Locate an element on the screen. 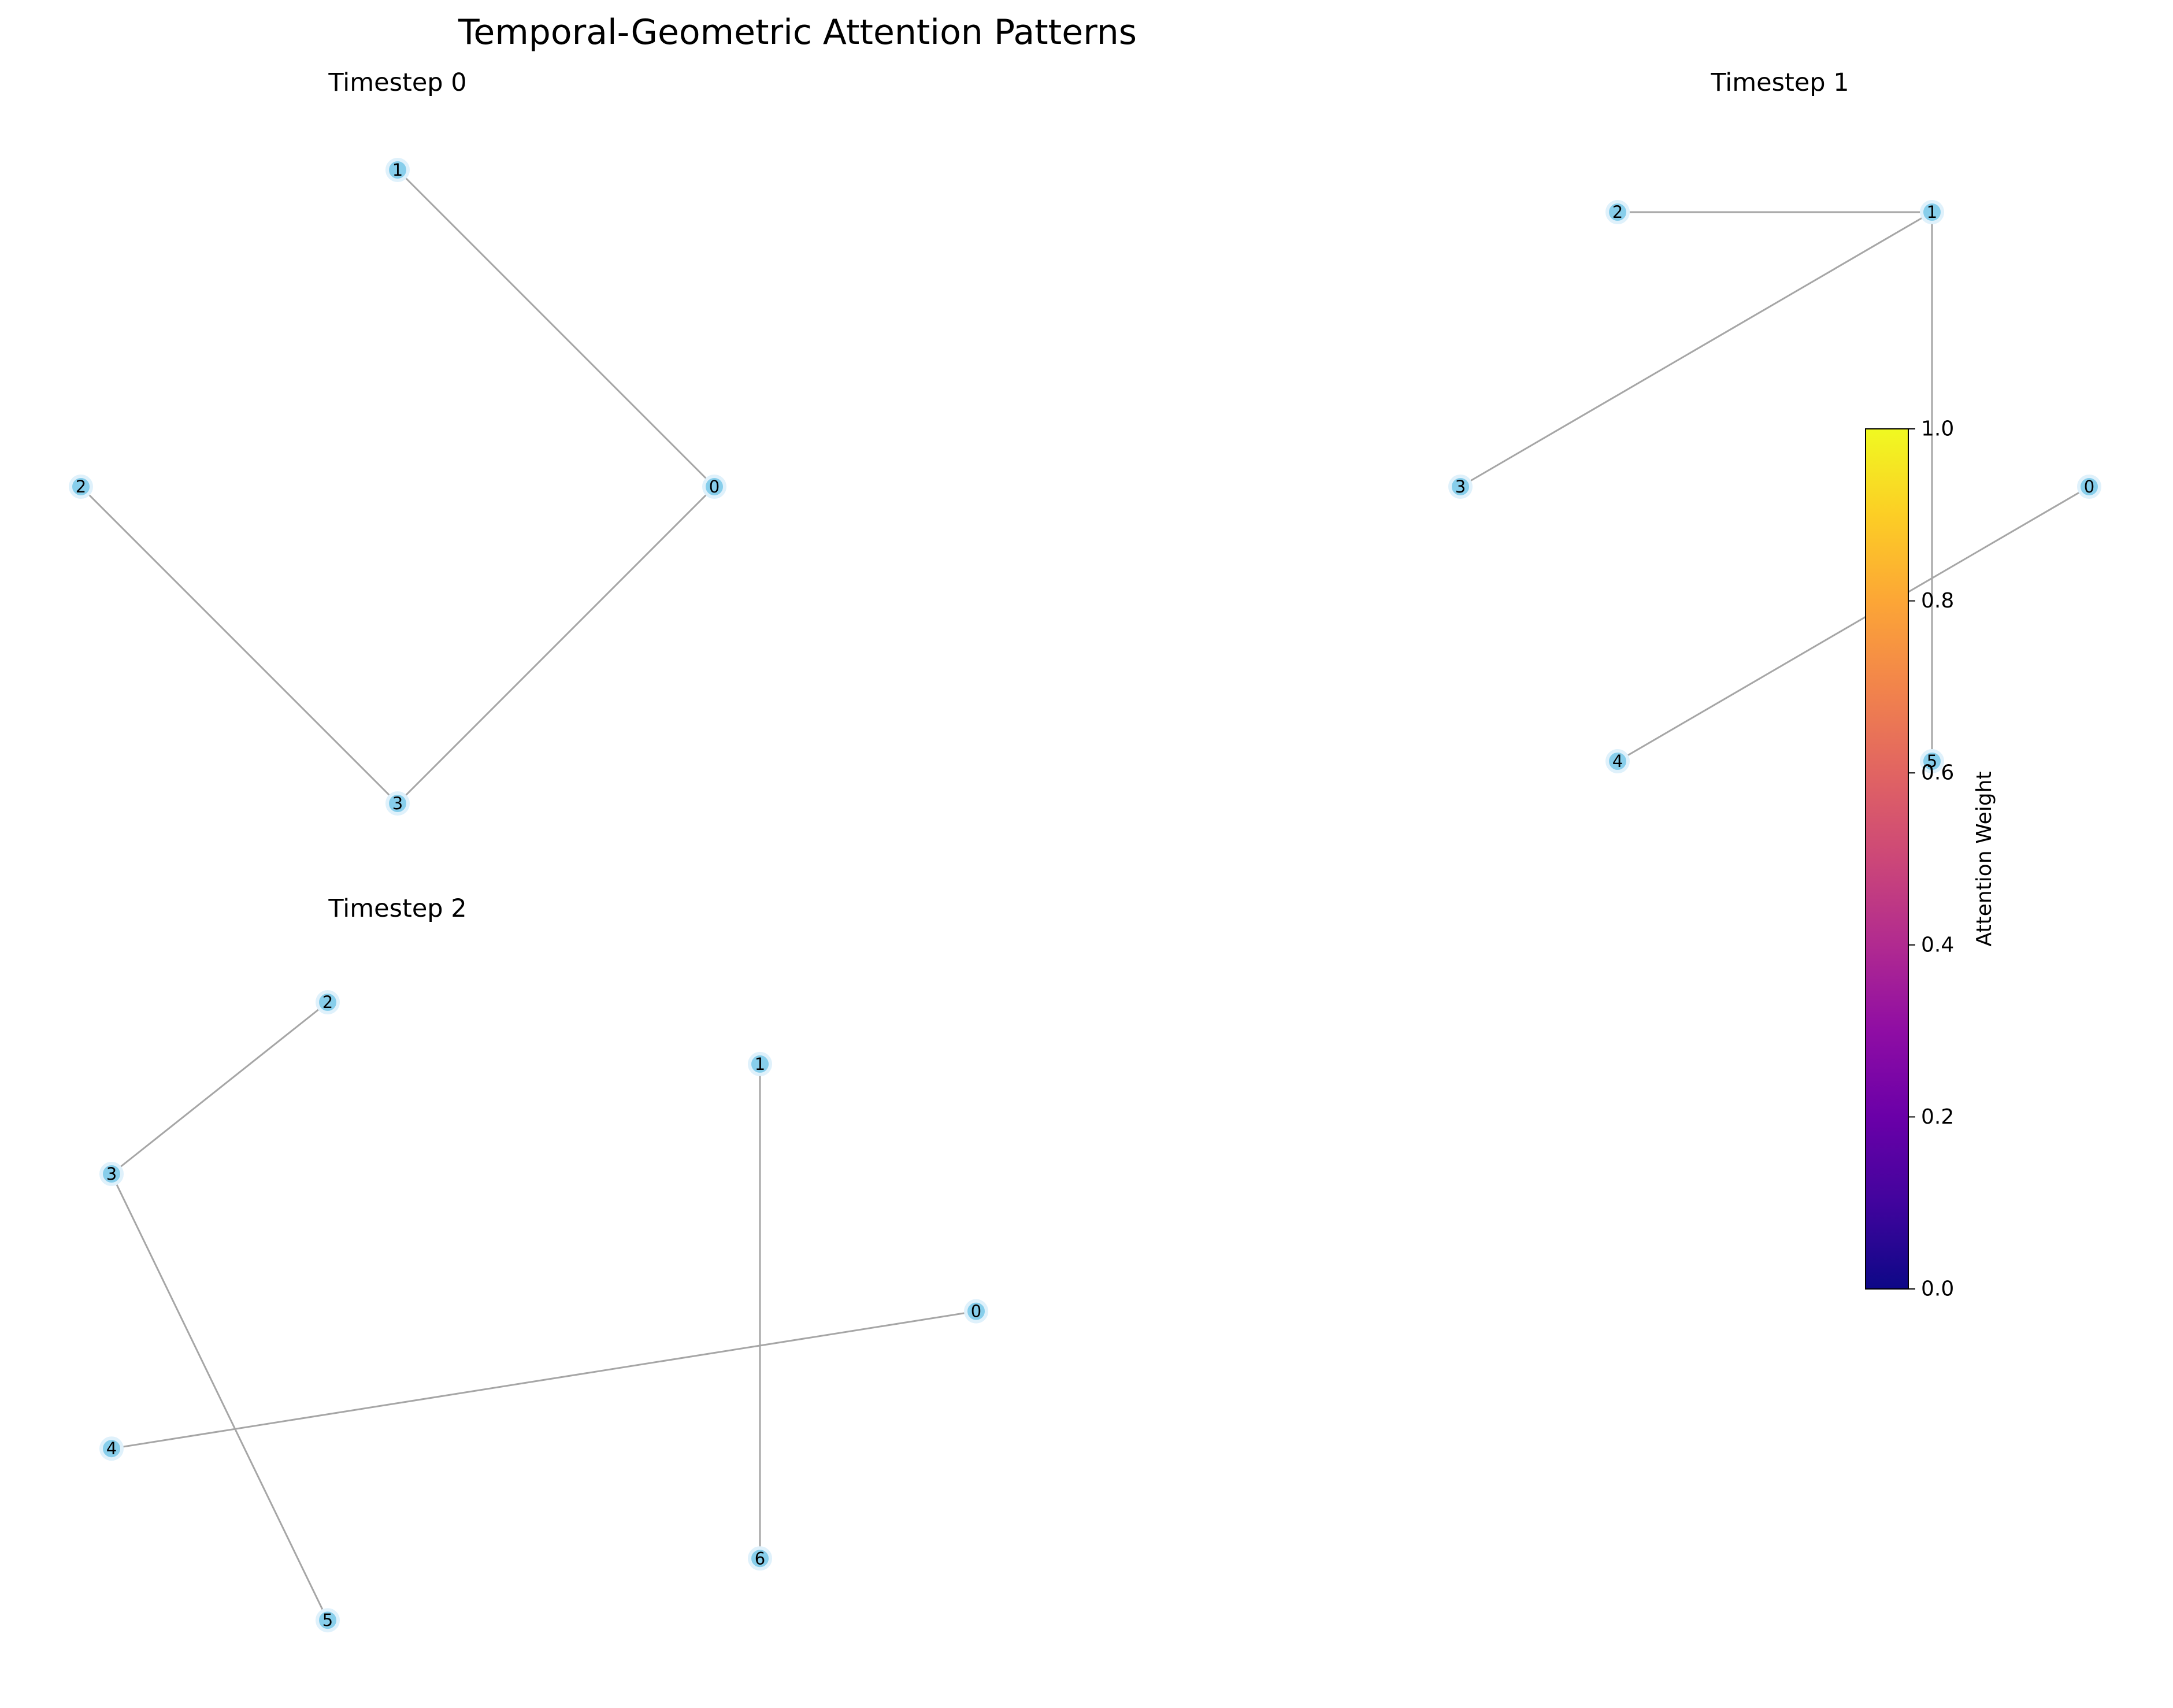  panel-timestep-1: Timestep 1 0 1 2 3 4 5 is located at coordinates (1774, 420).